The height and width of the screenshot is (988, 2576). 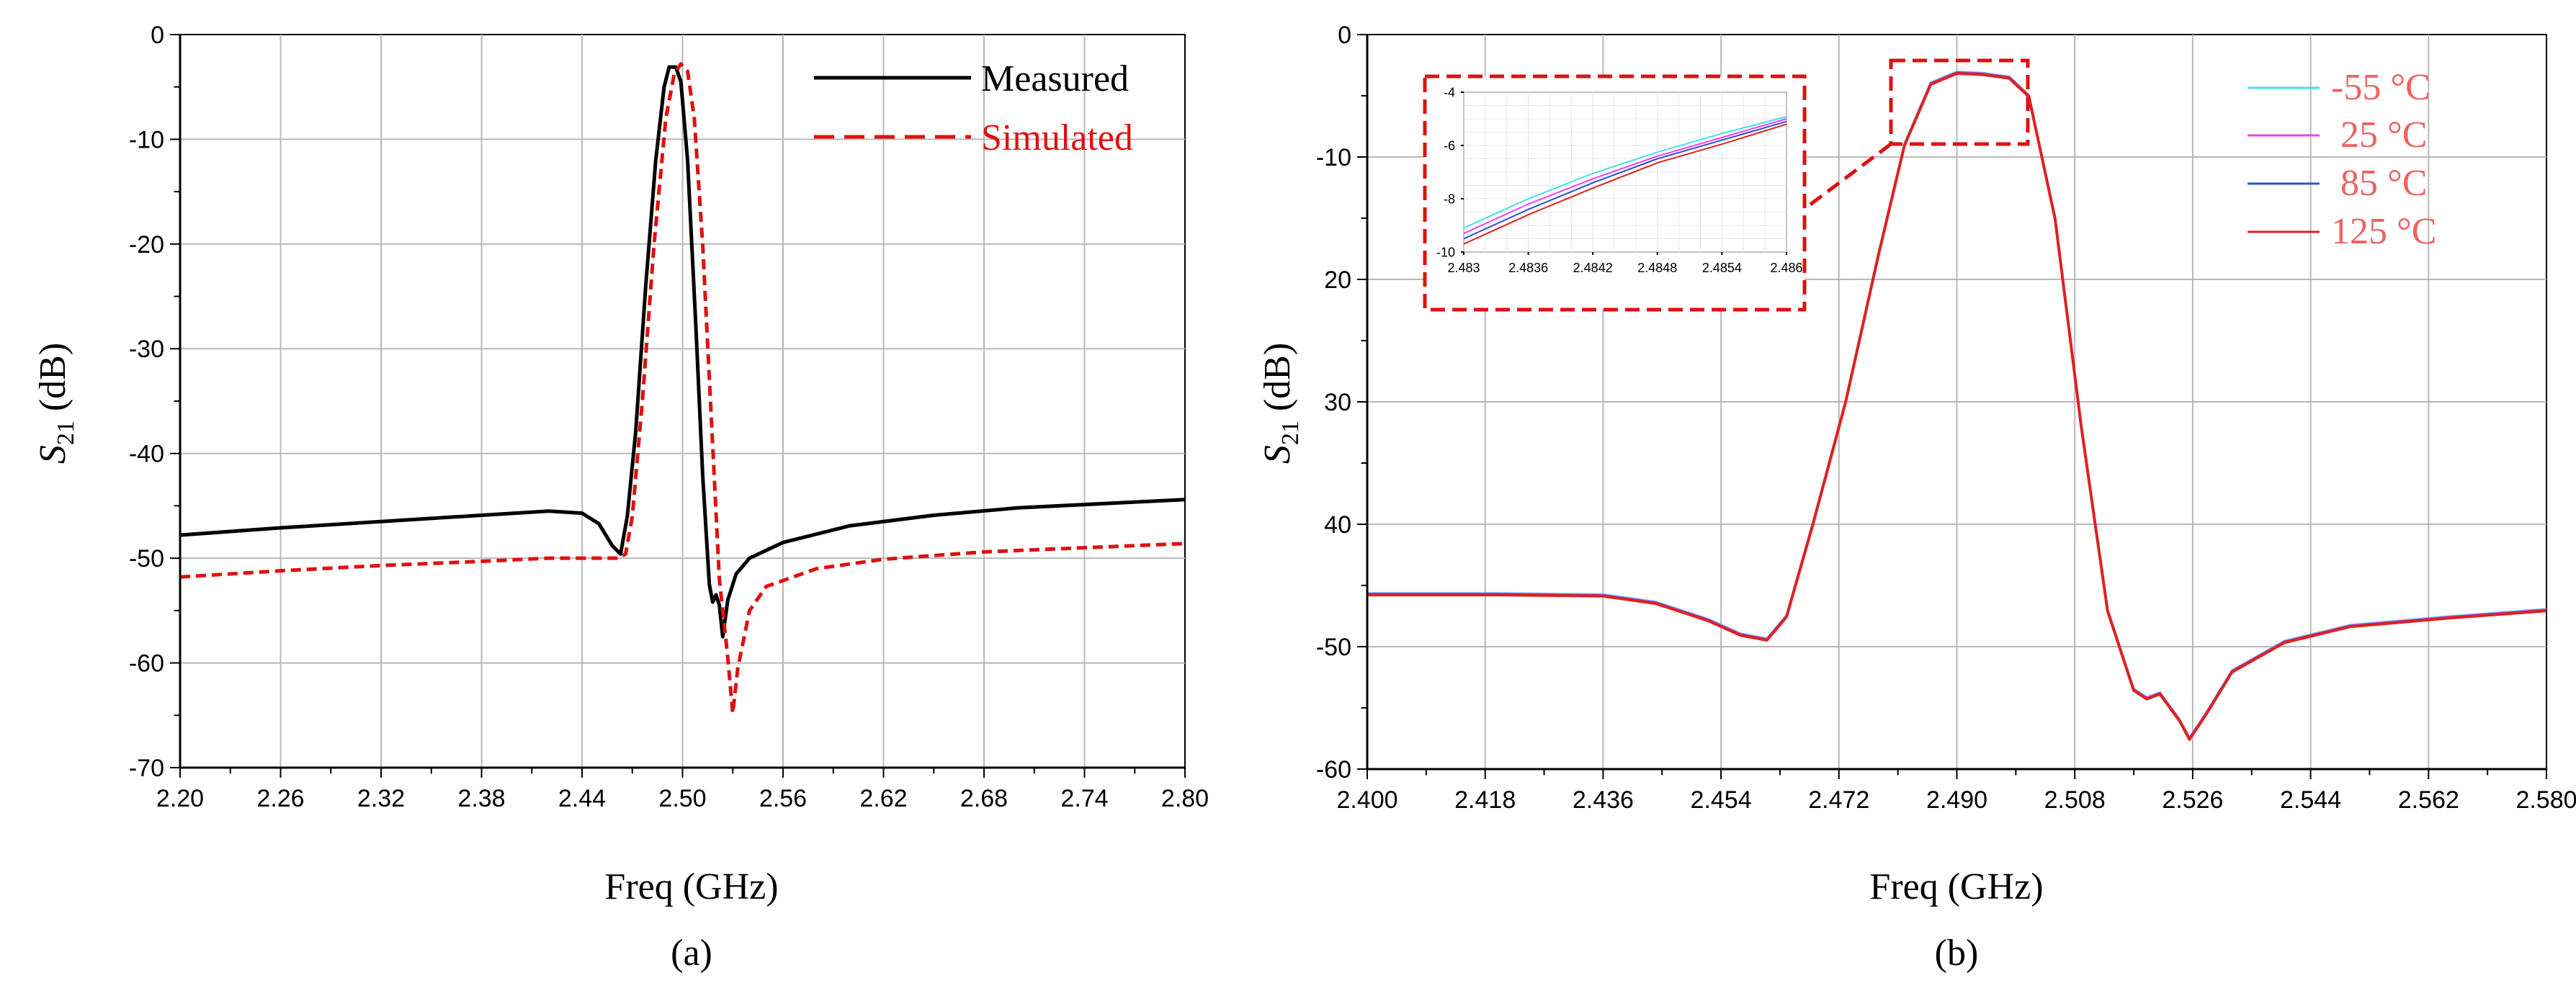 I want to click on inset-grid, so click(x=1625, y=172).